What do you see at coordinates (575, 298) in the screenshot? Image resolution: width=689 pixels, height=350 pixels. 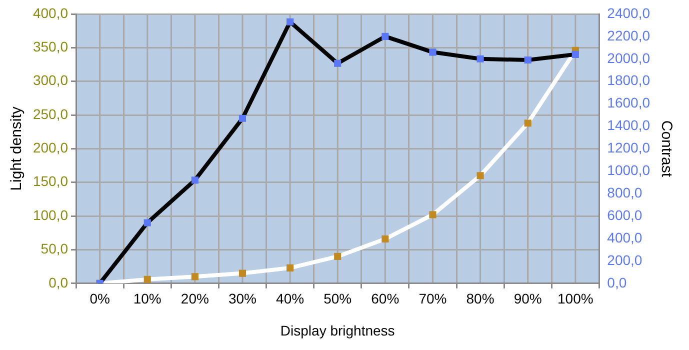 I see `x-tick-label: 100%` at bounding box center [575, 298].